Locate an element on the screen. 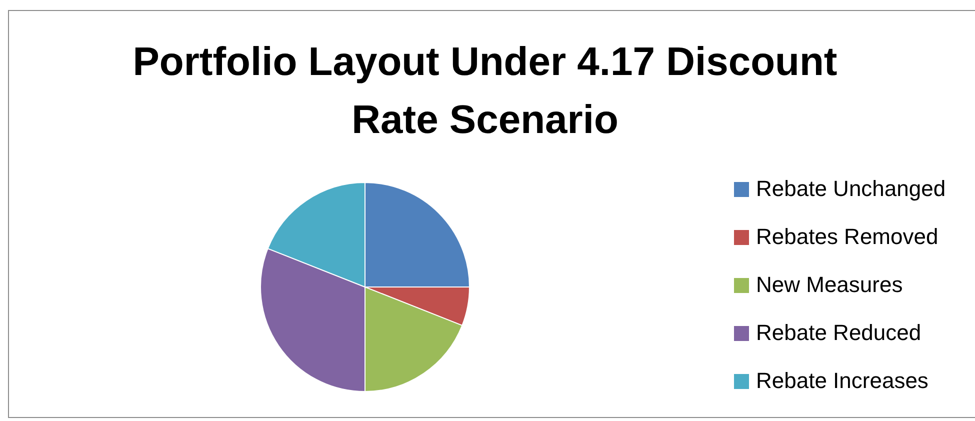 This screenshot has width=975, height=421. legend-label: Rebates Removed is located at coordinates (847, 237).